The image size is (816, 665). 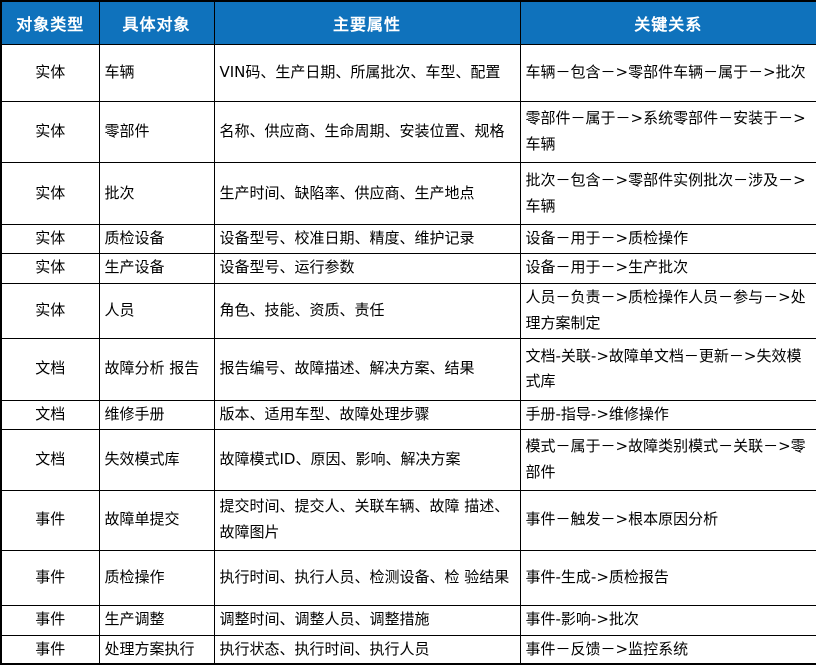 I want to click on cell-specific-object: 批次, so click(x=156, y=193).